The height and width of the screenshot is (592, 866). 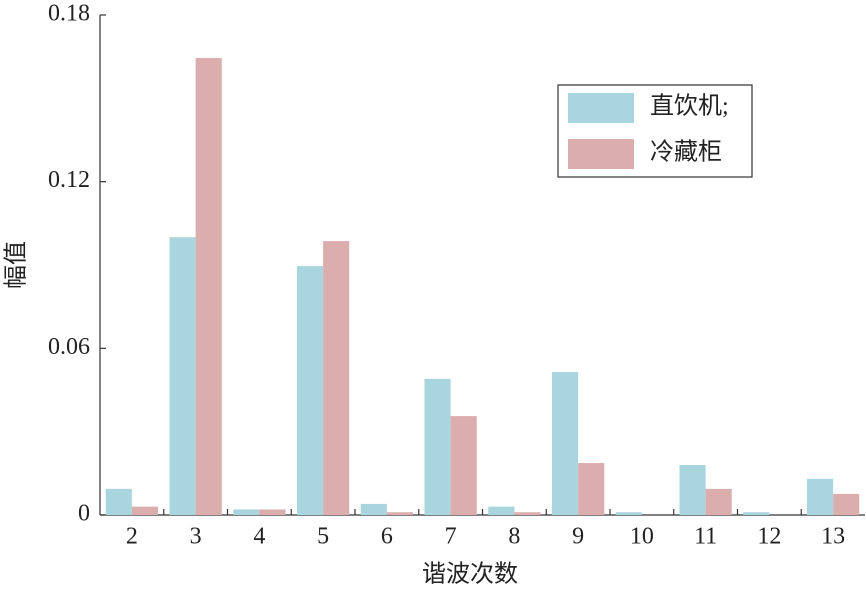 What do you see at coordinates (470, 574) in the screenshot?
I see `x-axis-label: 谐波次数` at bounding box center [470, 574].